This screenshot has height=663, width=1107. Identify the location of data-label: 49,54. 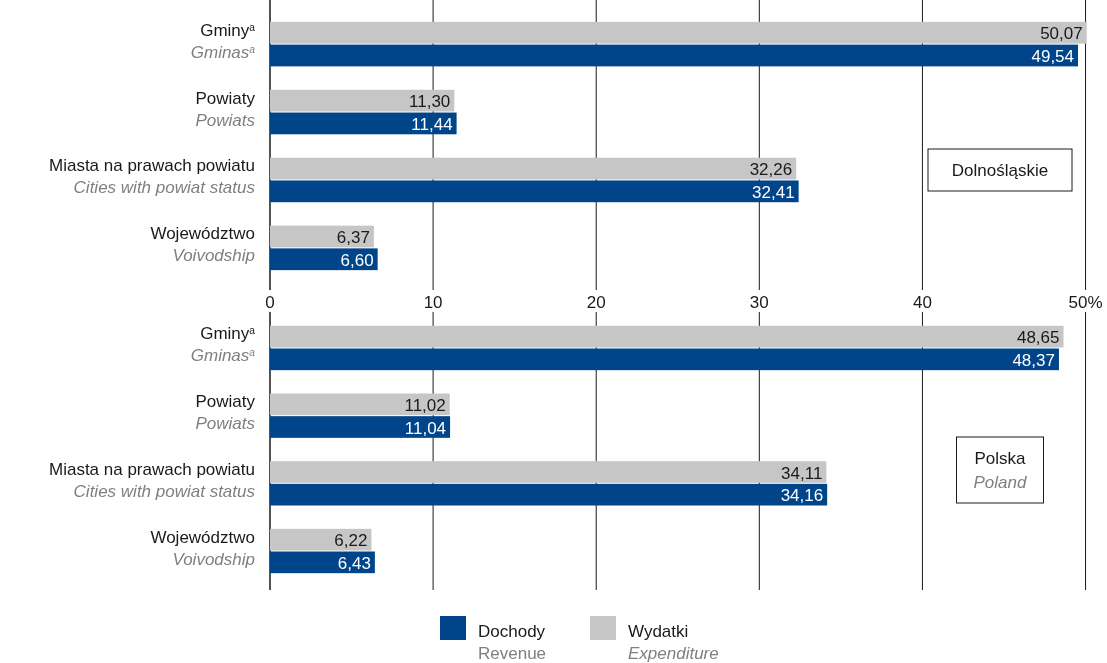
(1053, 56).